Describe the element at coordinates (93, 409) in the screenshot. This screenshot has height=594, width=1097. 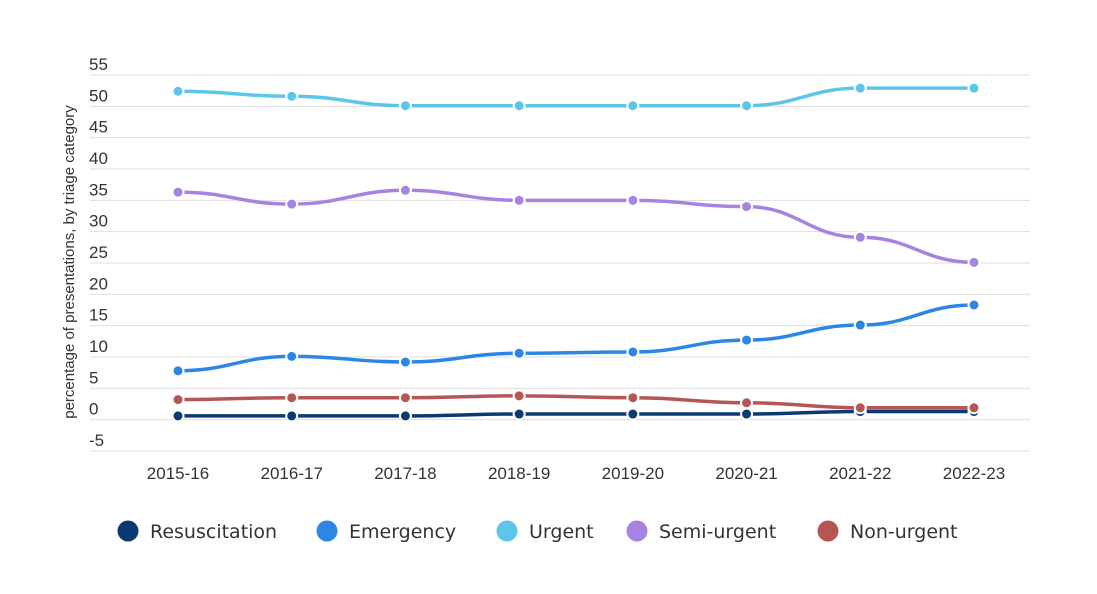
I see `y-tick-label: 0` at that location.